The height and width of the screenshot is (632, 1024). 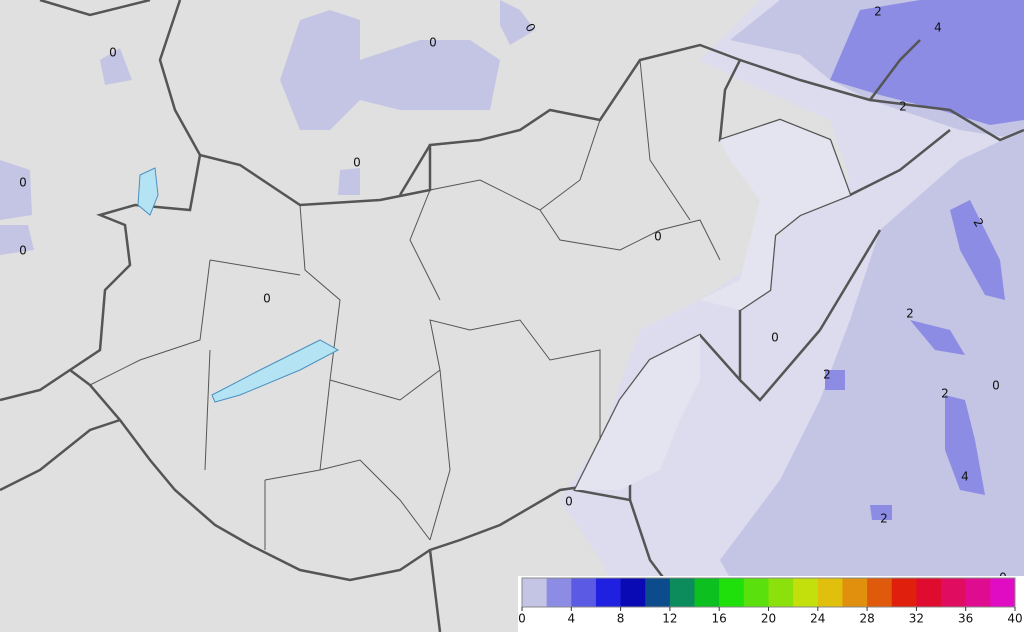 What do you see at coordinates (916, 619) in the screenshot?
I see `colorbar-tick-label: 32` at bounding box center [916, 619].